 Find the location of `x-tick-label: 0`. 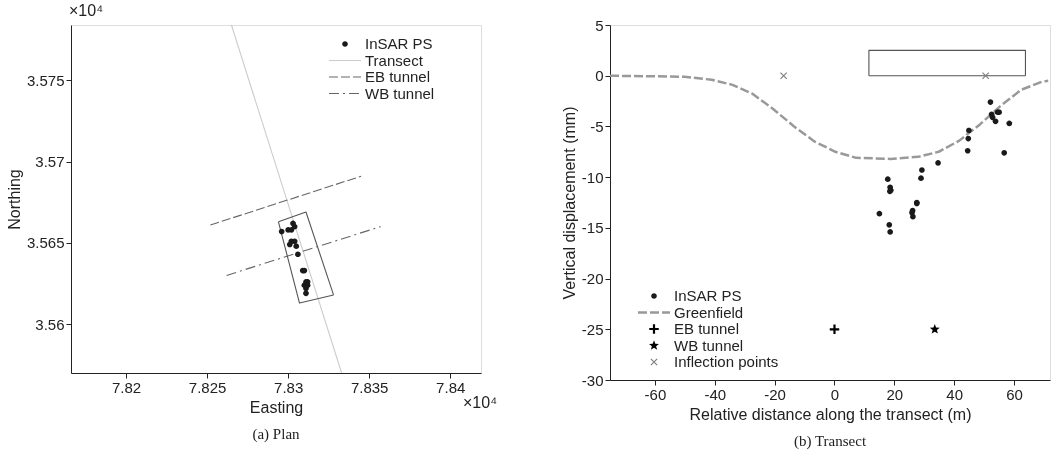

x-tick-label: 0 is located at coordinates (835, 394).